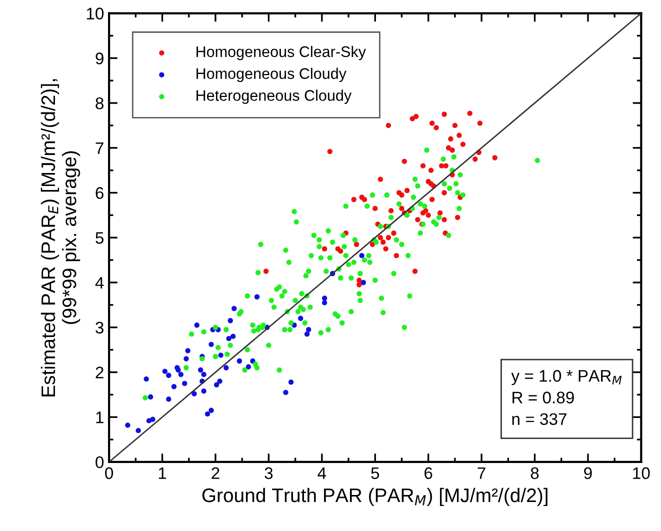 Image resolution: width=661 pixels, height=531 pixels. What do you see at coordinates (216, 473) in the screenshot?
I see `x-tick-label: 2` at bounding box center [216, 473].